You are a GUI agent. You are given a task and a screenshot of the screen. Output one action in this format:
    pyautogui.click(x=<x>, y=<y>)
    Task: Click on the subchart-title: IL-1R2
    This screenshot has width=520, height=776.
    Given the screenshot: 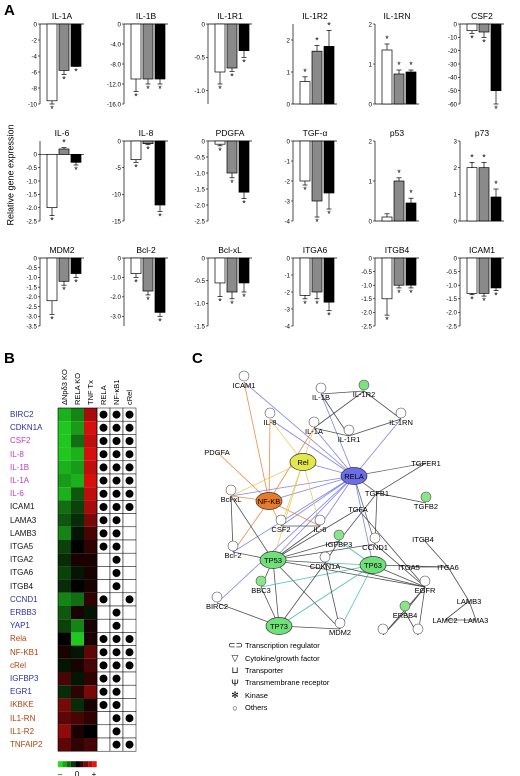 What is the action you would take?
    pyautogui.click(x=315, y=16)
    